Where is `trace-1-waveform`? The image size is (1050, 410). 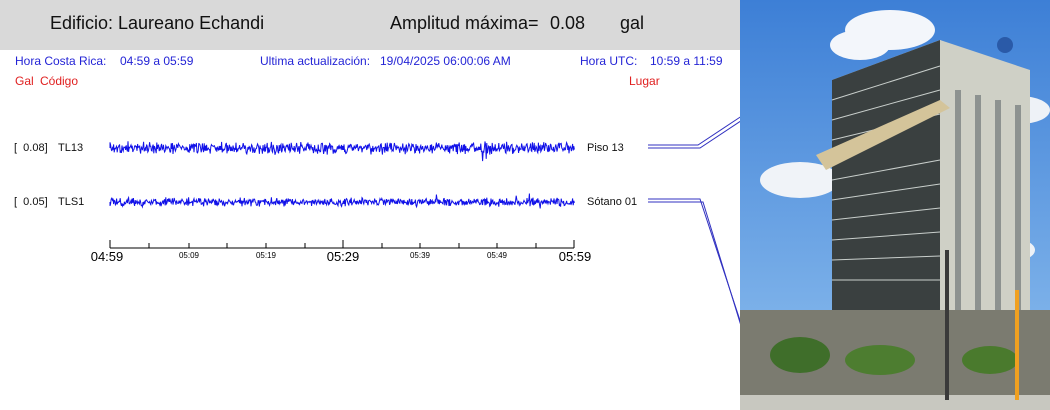 trace-1-waveform is located at coordinates (342, 151).